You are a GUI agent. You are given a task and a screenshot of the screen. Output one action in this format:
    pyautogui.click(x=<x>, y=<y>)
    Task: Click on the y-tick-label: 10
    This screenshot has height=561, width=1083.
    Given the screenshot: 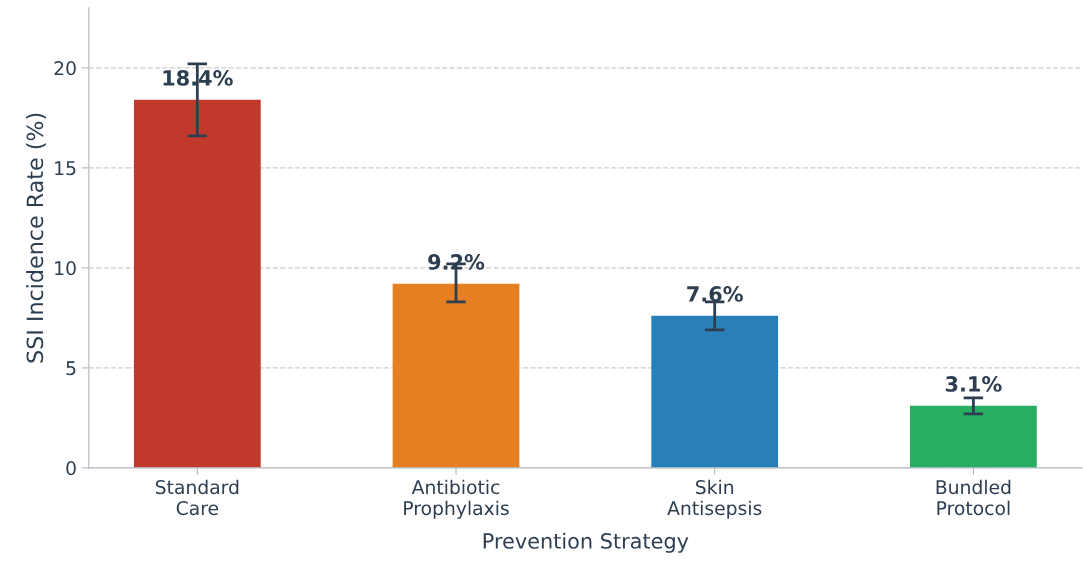 What is the action you would take?
    pyautogui.click(x=65, y=268)
    